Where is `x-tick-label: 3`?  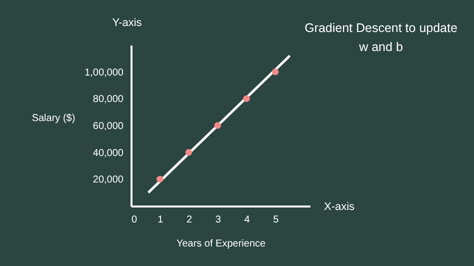
x-tick-label: 3 is located at coordinates (218, 220).